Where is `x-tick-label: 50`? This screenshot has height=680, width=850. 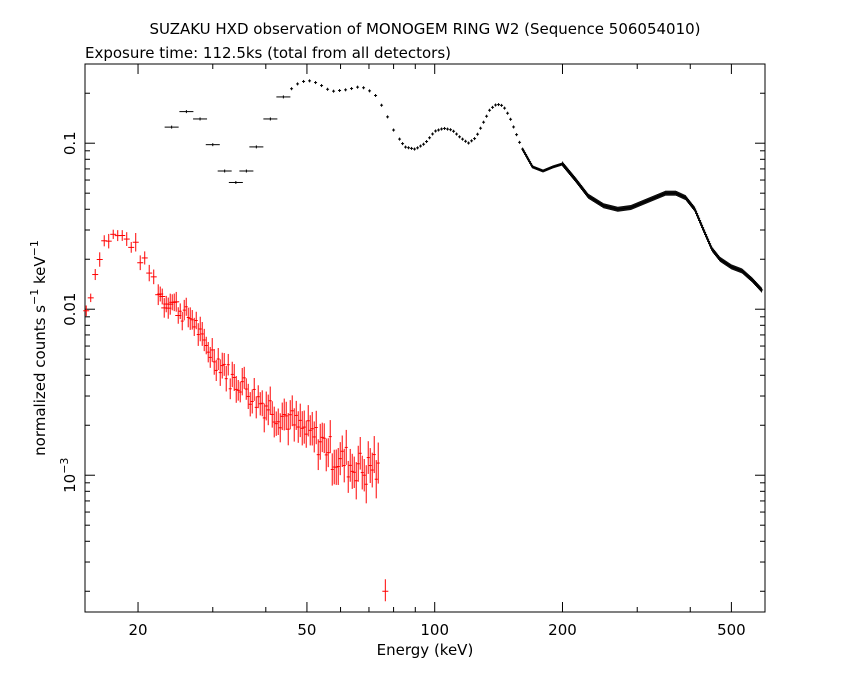 x-tick-label: 50 is located at coordinates (306, 630).